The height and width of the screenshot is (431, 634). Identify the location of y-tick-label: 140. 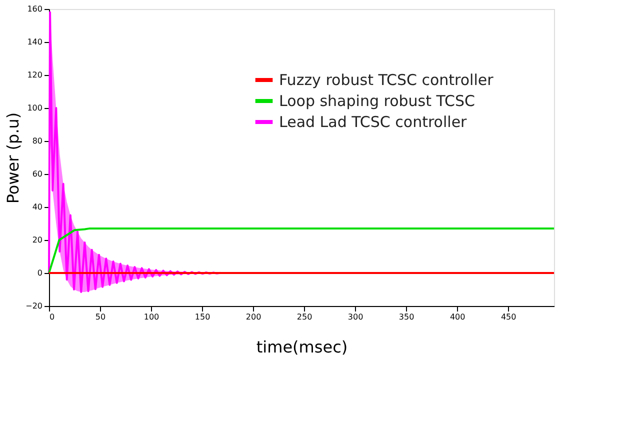
(34, 42).